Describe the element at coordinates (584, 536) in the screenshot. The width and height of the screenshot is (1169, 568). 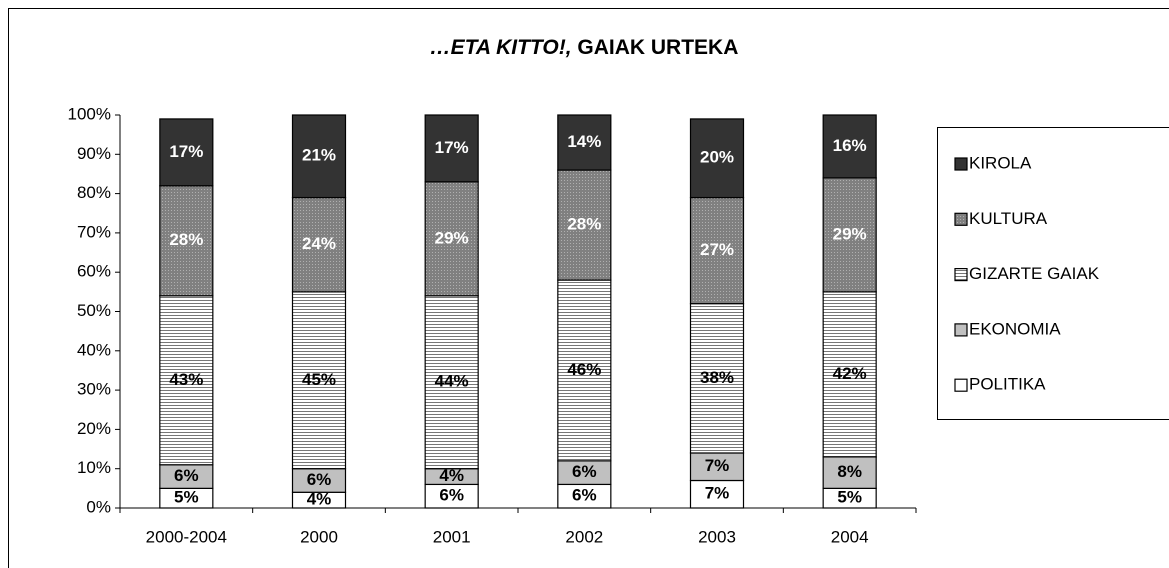
I see `x-tick-label: 2002` at that location.